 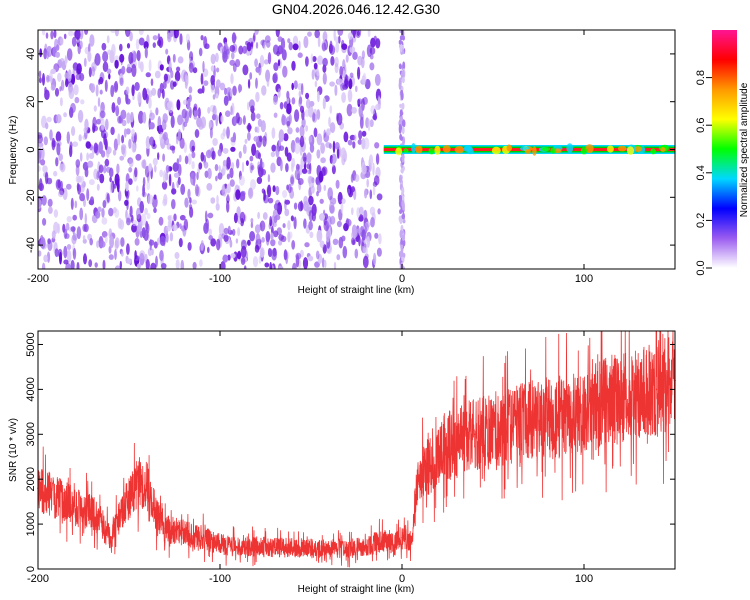 What do you see at coordinates (31, 389) in the screenshot?
I see `y-tick-label: 4000` at bounding box center [31, 389].